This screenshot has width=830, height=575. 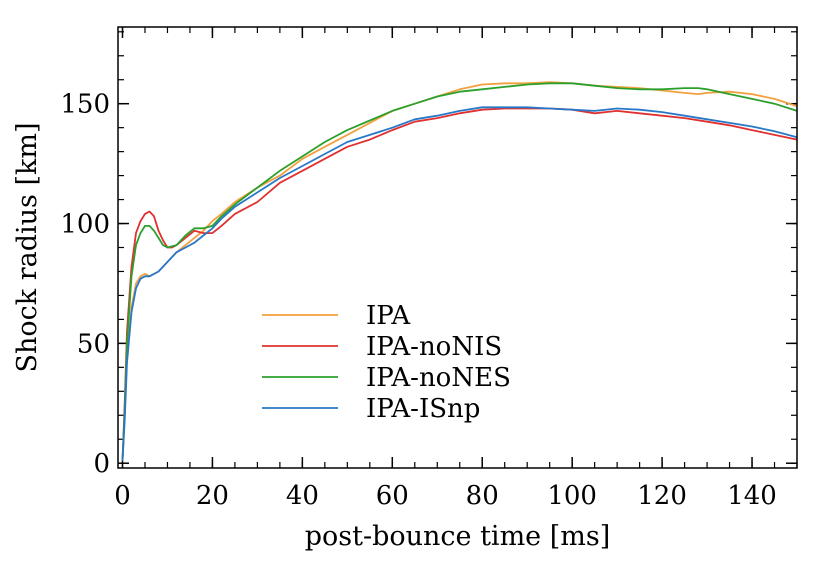 What do you see at coordinates (434, 347) in the screenshot?
I see `legend-label: IPA-noNIS` at bounding box center [434, 347].